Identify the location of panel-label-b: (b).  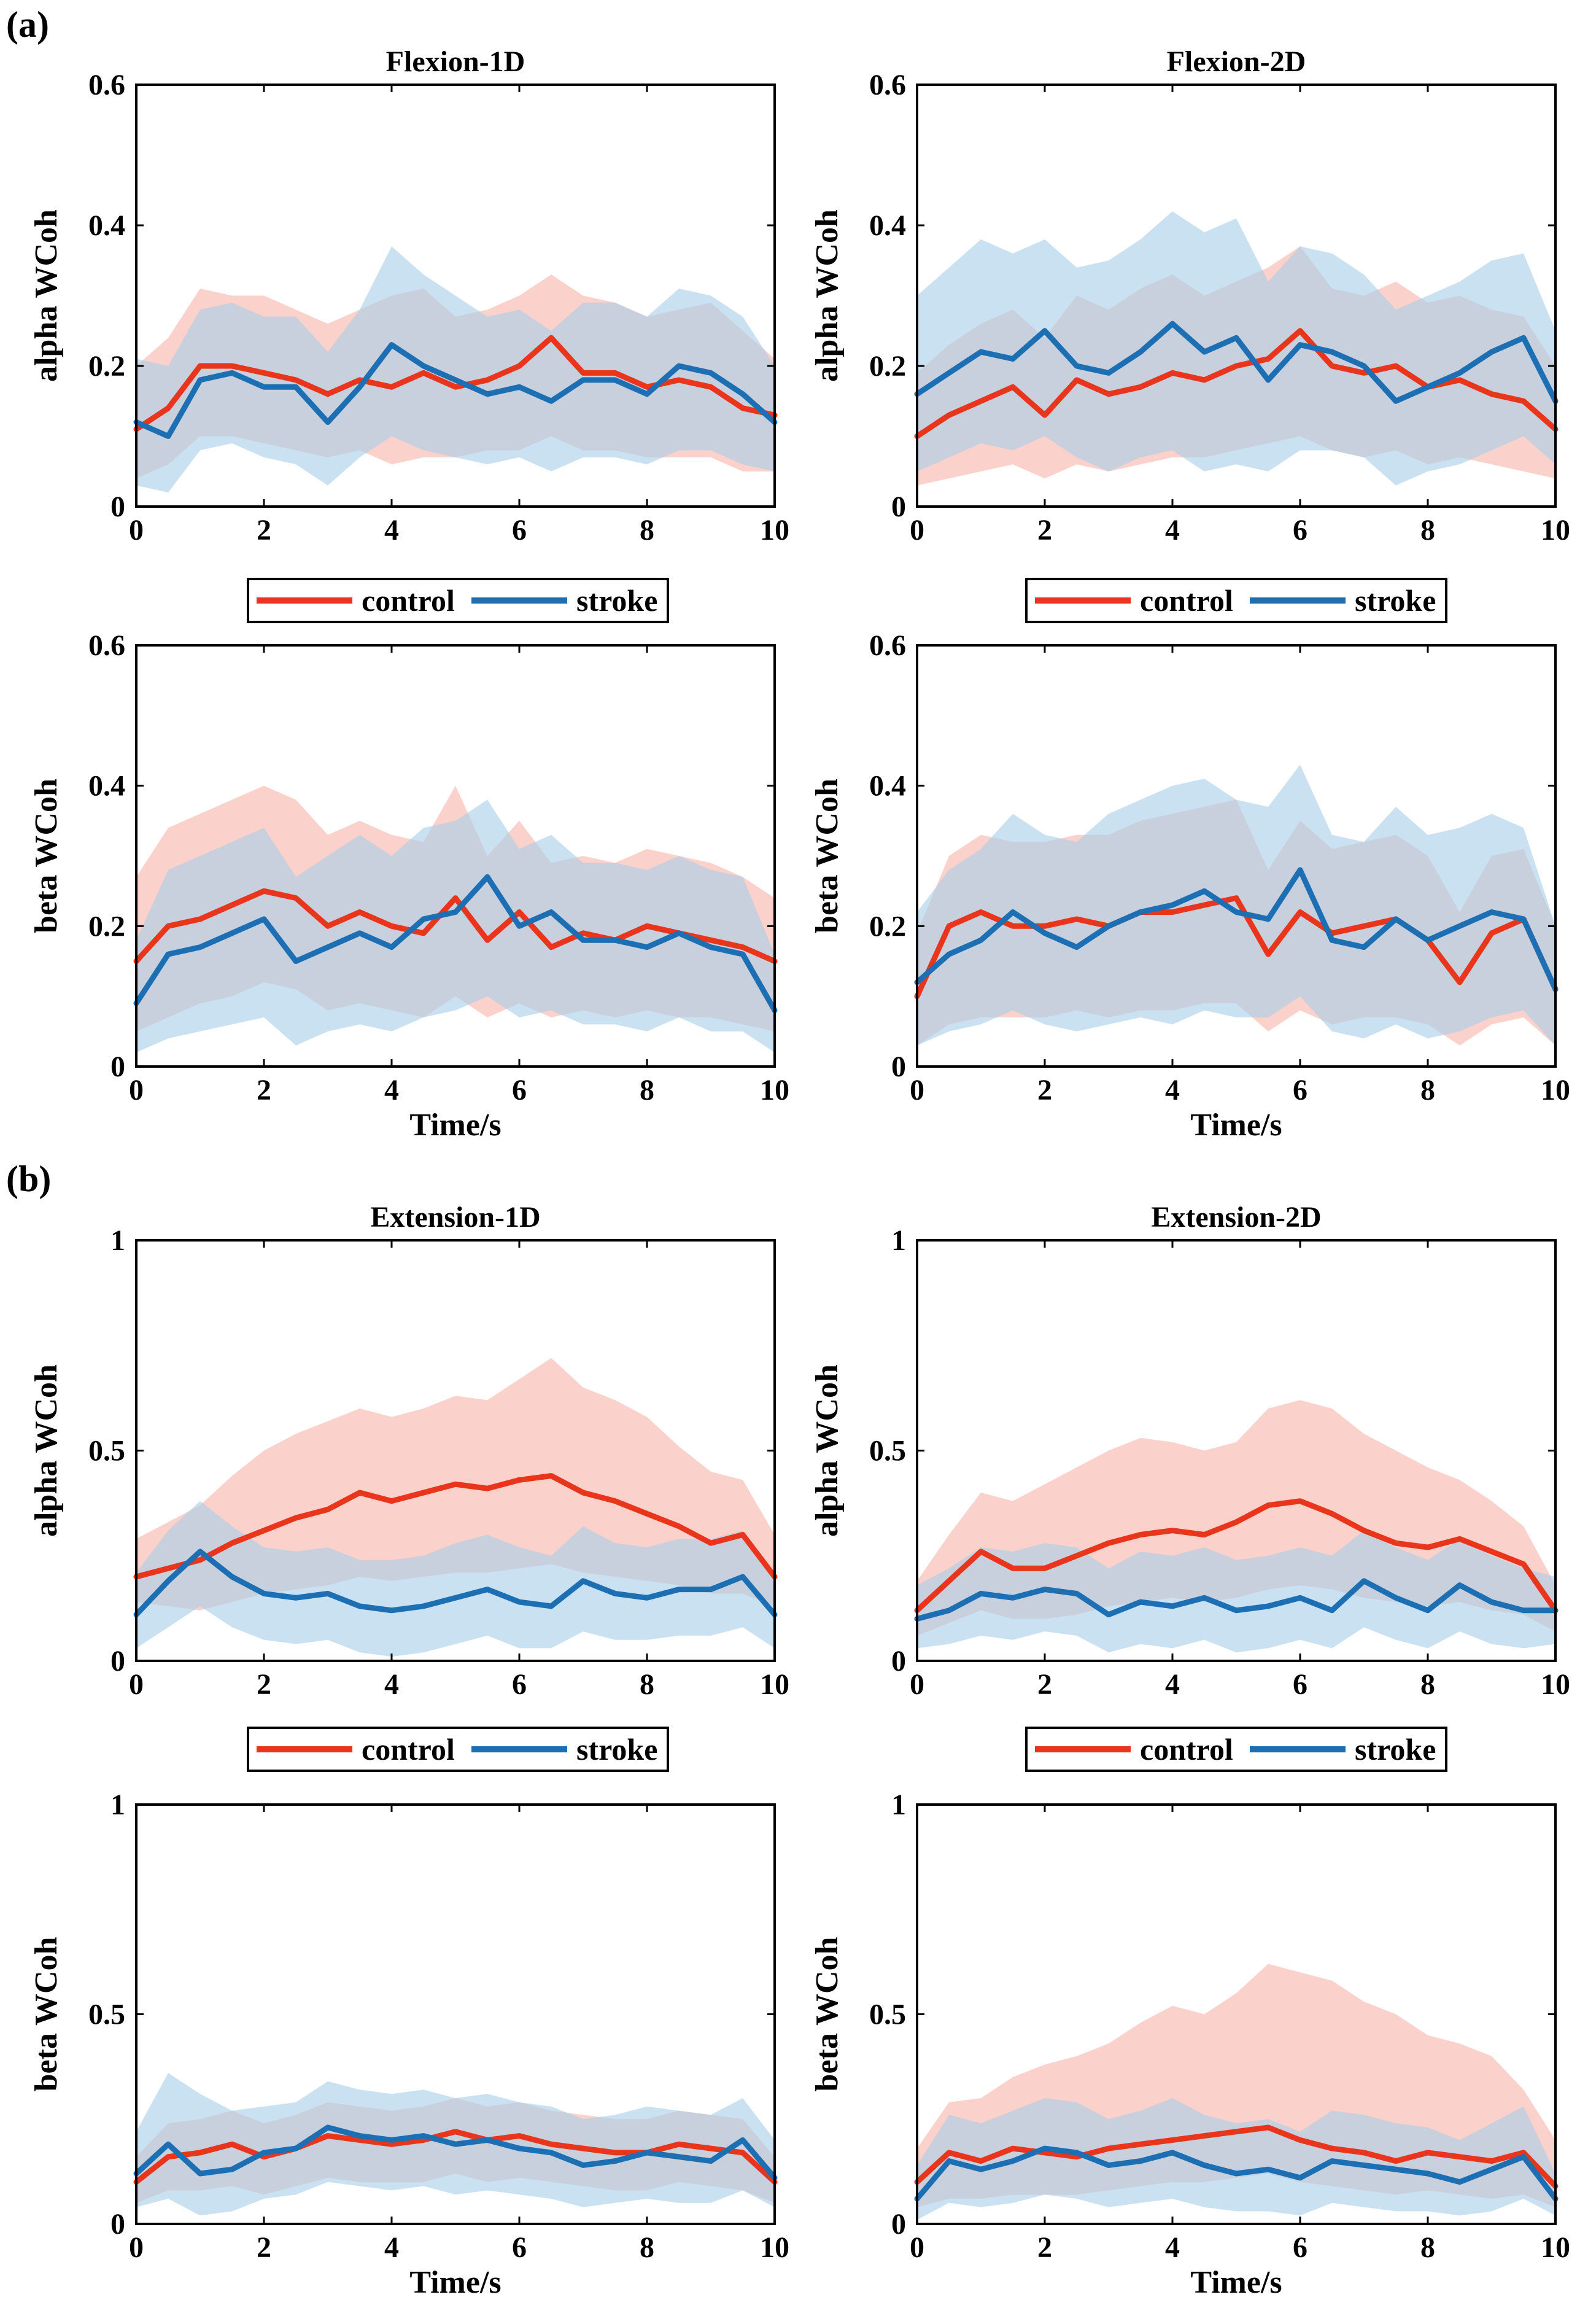
(28, 1179).